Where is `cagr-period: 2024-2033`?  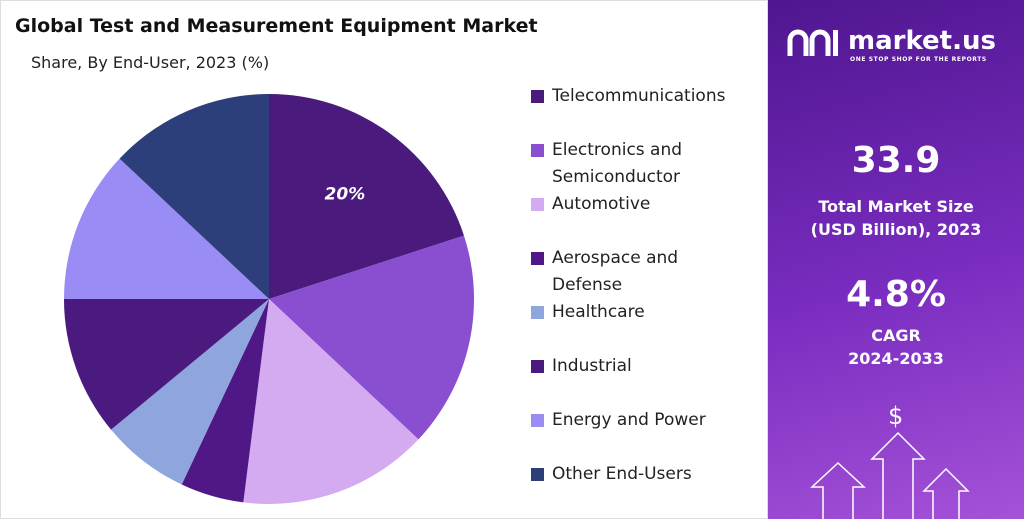
cagr-period: 2024-2033 is located at coordinates (896, 358).